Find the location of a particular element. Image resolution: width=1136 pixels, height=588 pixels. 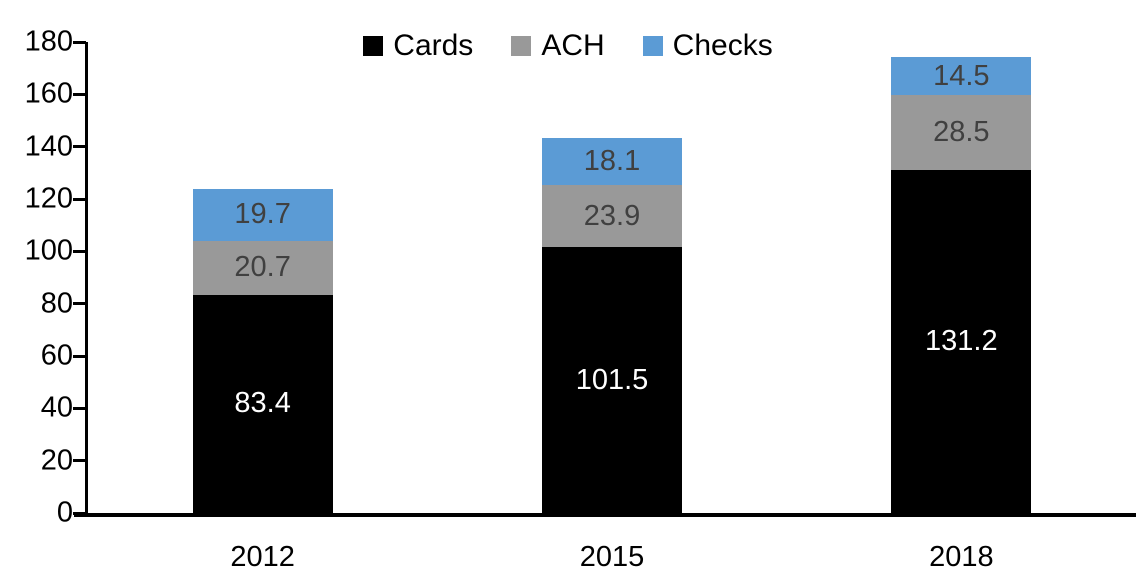

bar-segment-ach-2012: 20.7 is located at coordinates (262, 267).